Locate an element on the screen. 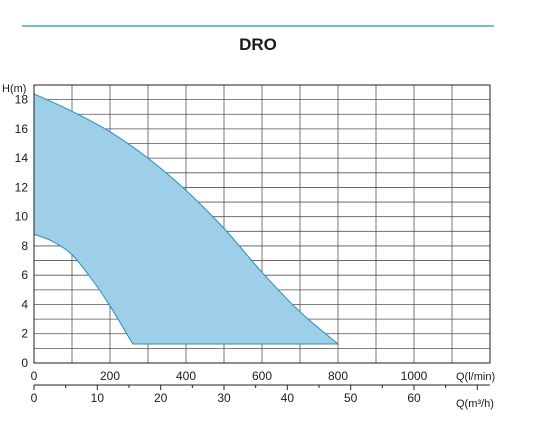 The width and height of the screenshot is (538, 428). x2-tick-label: 10 is located at coordinates (98, 398).